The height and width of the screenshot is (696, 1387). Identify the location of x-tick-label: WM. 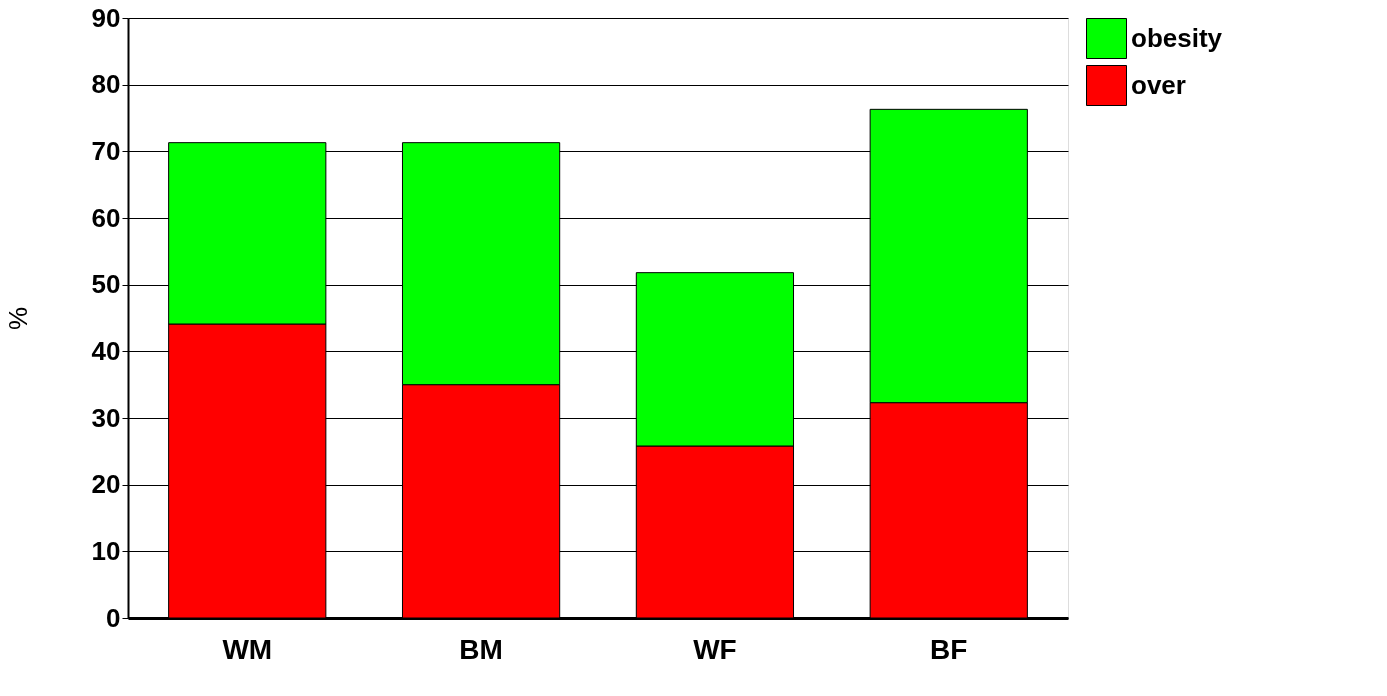
(247, 649).